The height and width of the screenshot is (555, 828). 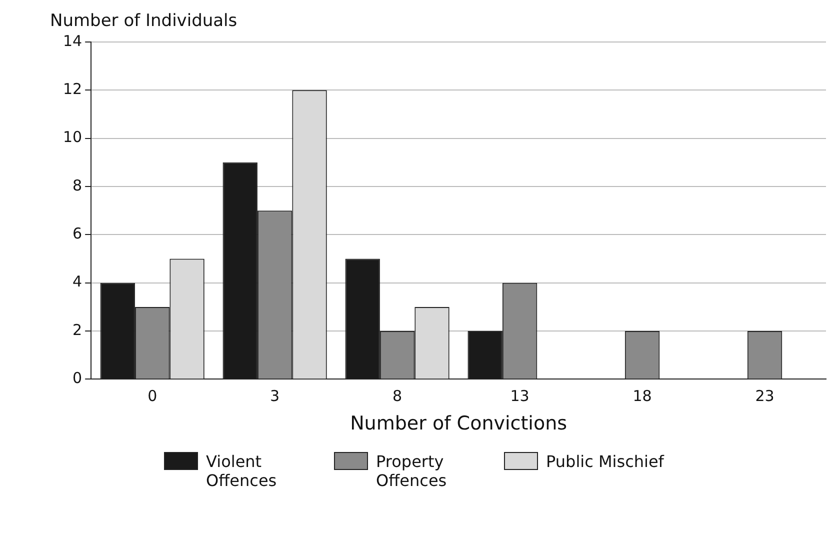 I want to click on y-tick-label: 10, so click(x=72, y=137).